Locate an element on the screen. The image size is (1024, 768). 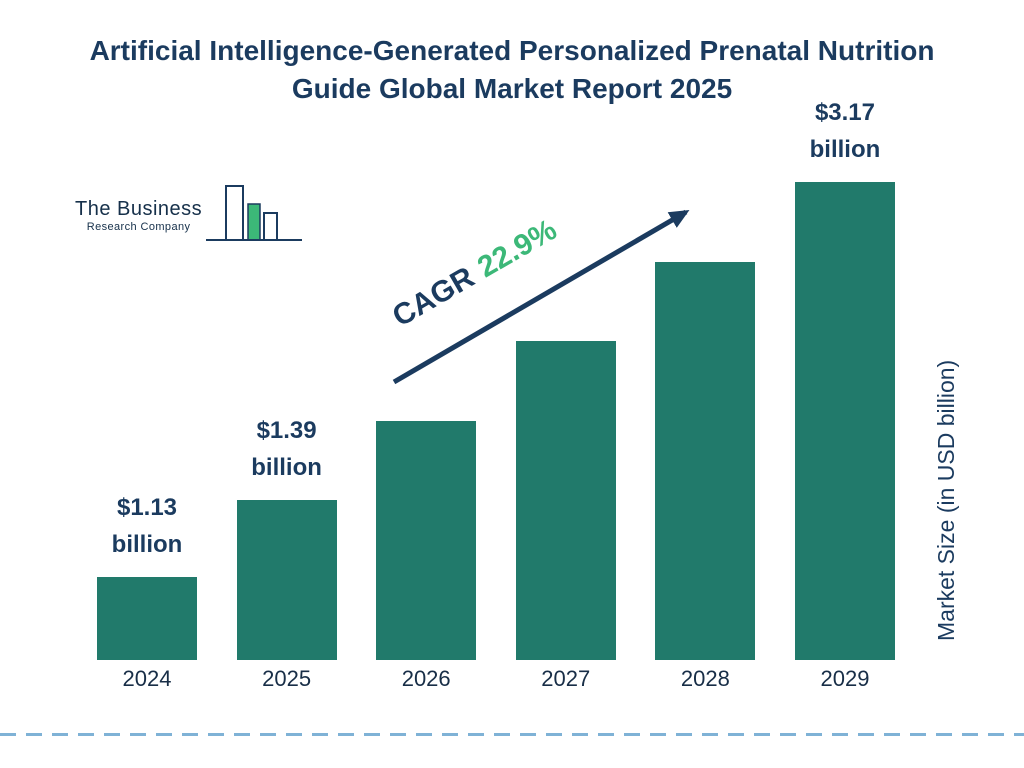
trend-arrow is located at coordinates (541, 297).